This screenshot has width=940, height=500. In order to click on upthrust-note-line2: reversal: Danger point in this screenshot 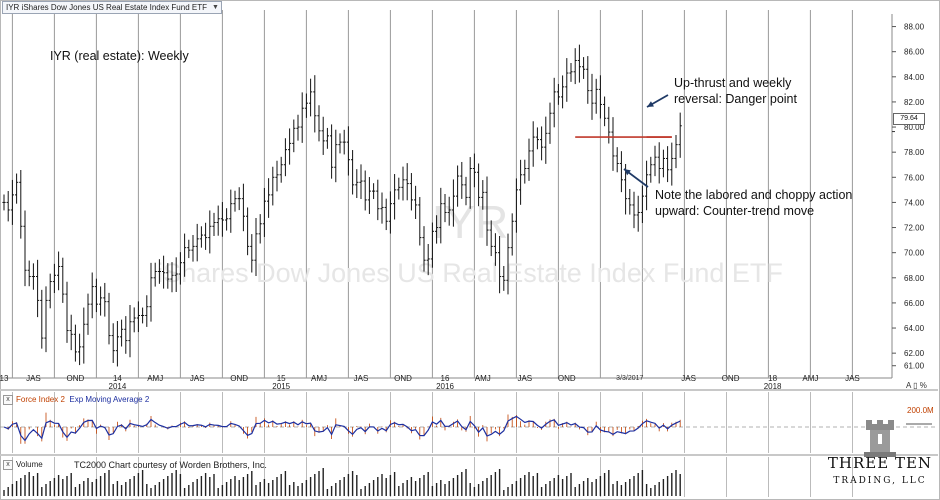, I will do `click(735, 99)`.